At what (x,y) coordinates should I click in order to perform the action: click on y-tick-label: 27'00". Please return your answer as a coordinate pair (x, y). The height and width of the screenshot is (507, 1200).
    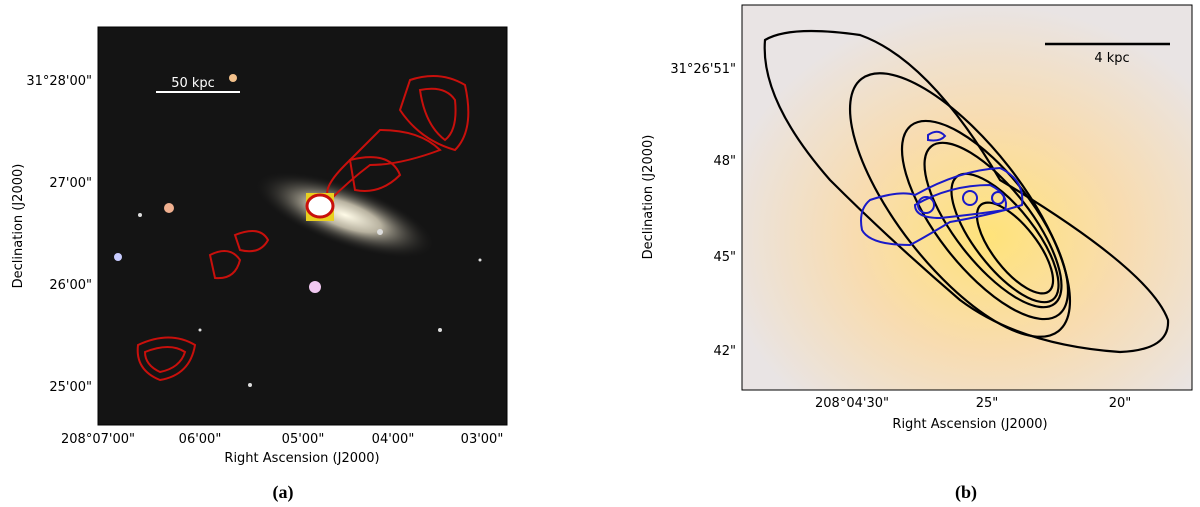
    Looking at the image, I should click on (70, 183).